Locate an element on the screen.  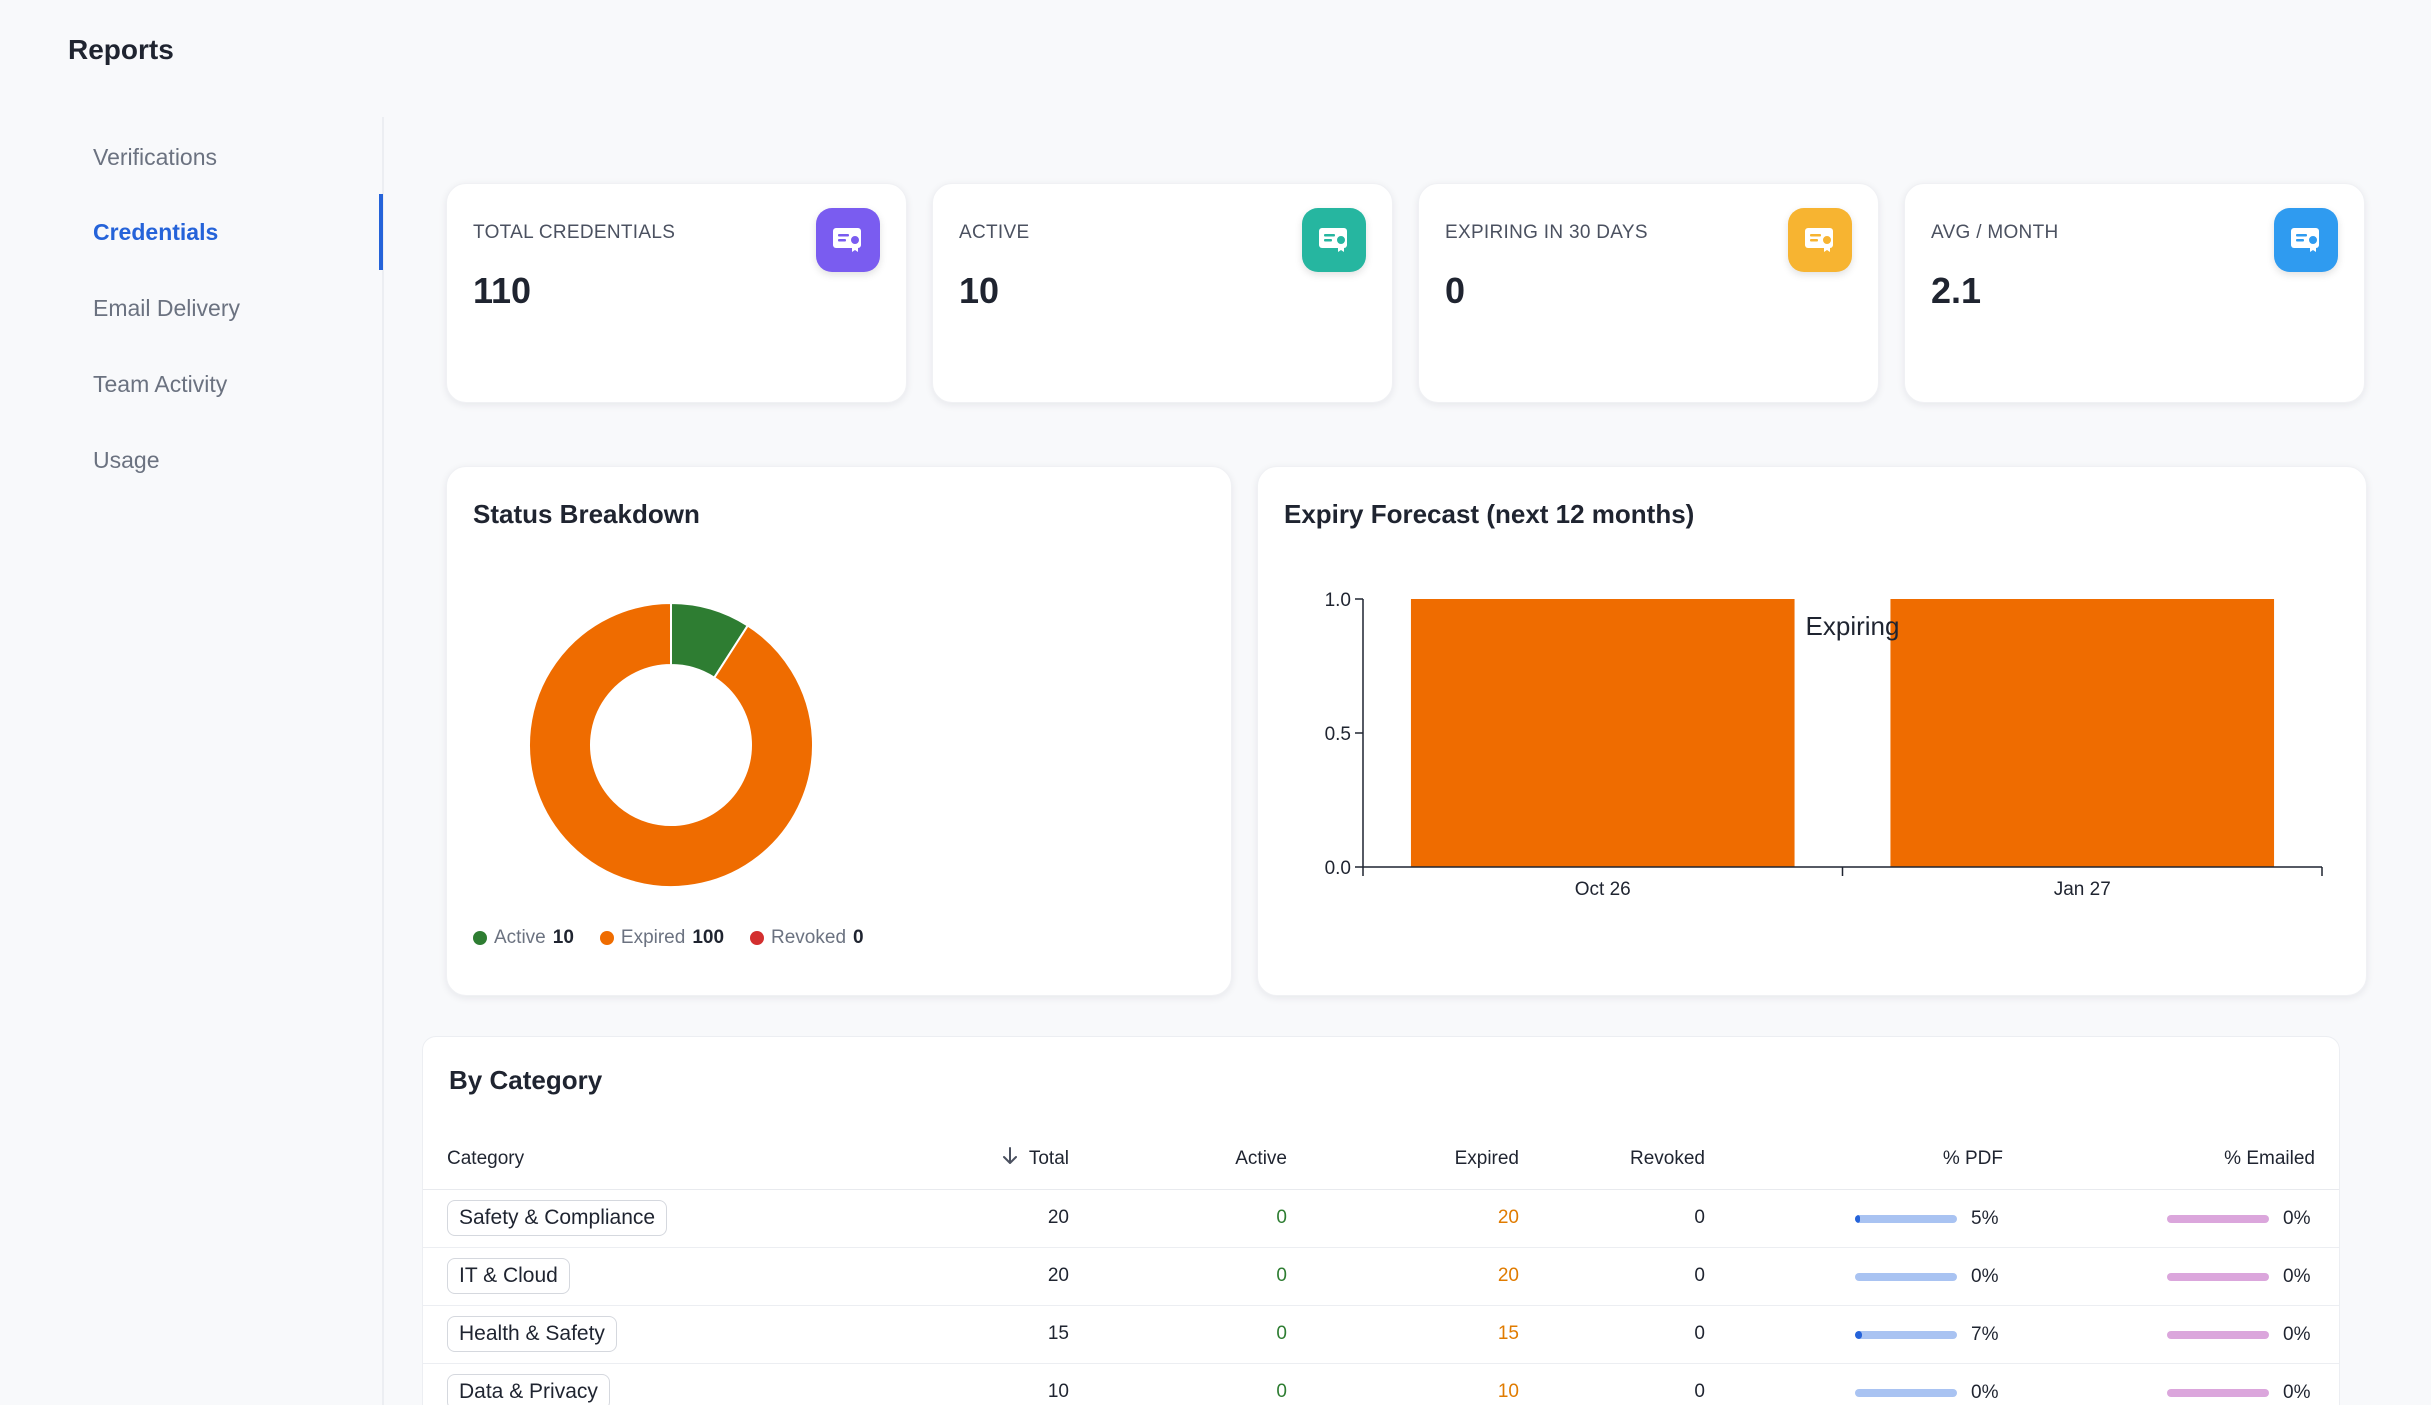
col-expired: Expired is located at coordinates (1427, 1159).